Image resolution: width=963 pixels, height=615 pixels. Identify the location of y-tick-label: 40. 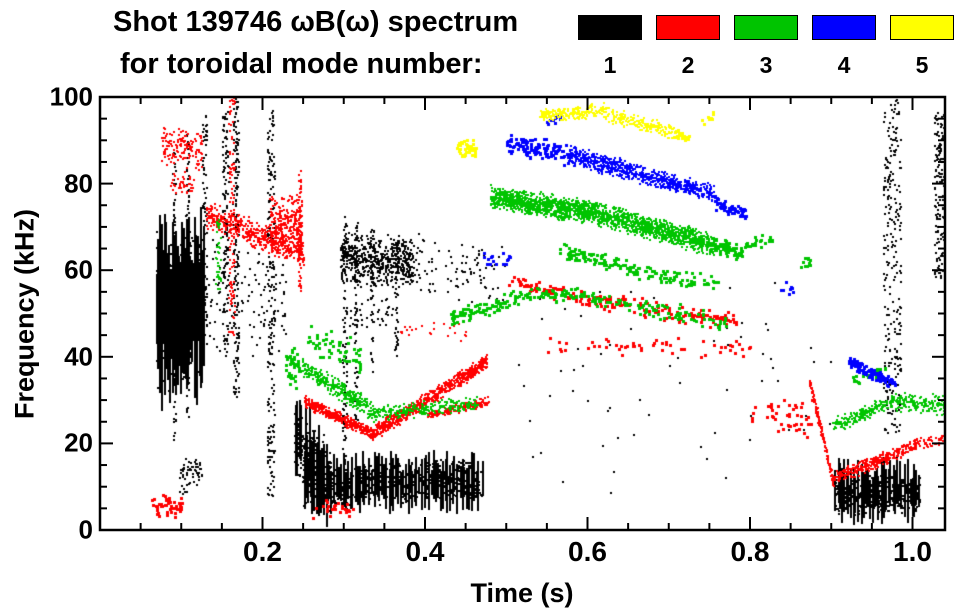
(78, 356).